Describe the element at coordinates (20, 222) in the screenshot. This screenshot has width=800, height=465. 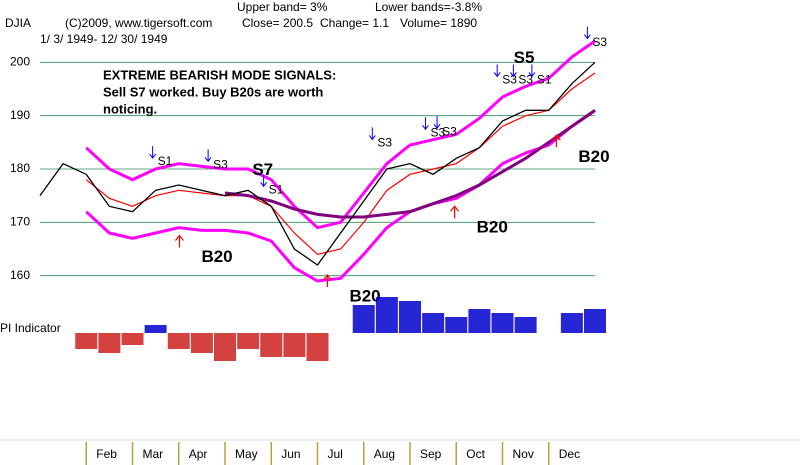
I see `y-tick-label: 170` at that location.